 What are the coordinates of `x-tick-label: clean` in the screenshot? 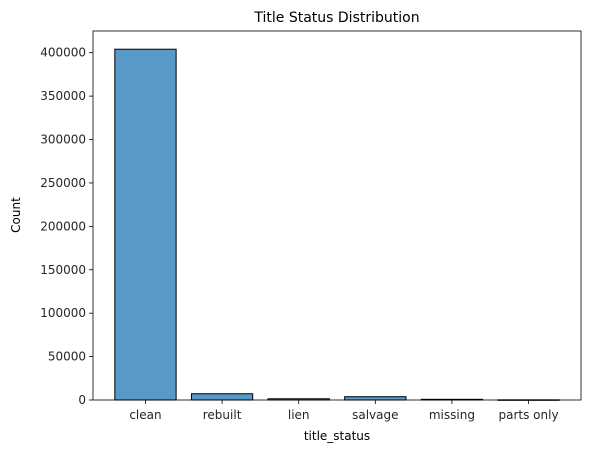 It's located at (145, 415).